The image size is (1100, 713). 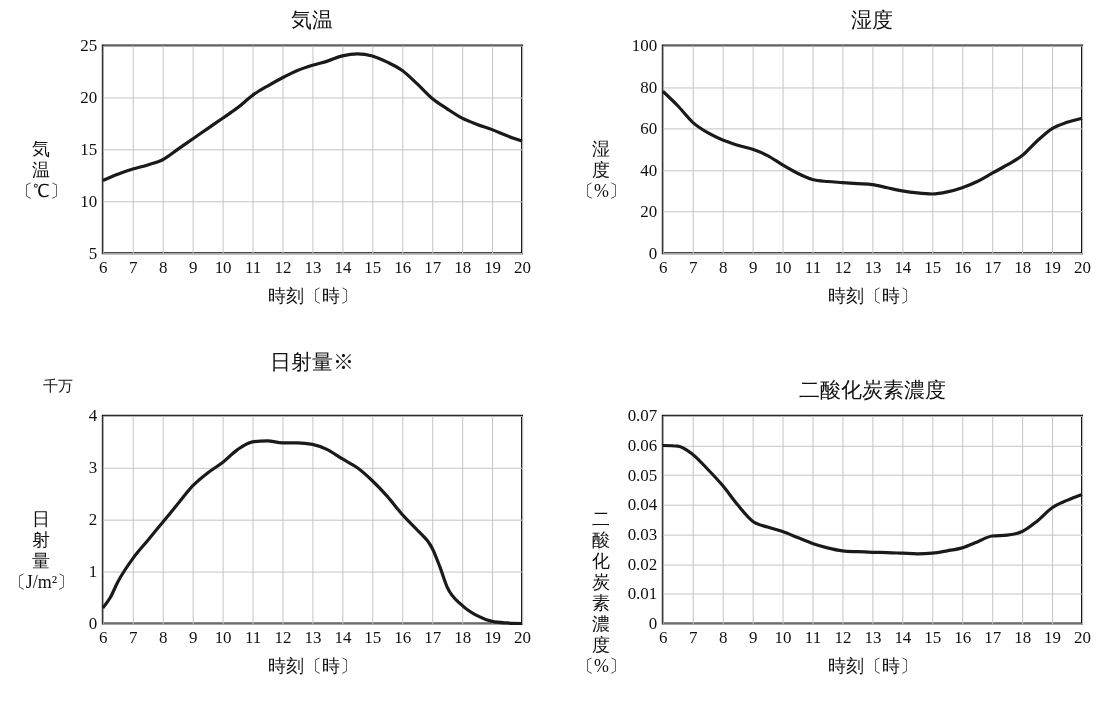 What do you see at coordinates (649, 170) in the screenshot?
I see `y-tick-label: 40` at bounding box center [649, 170].